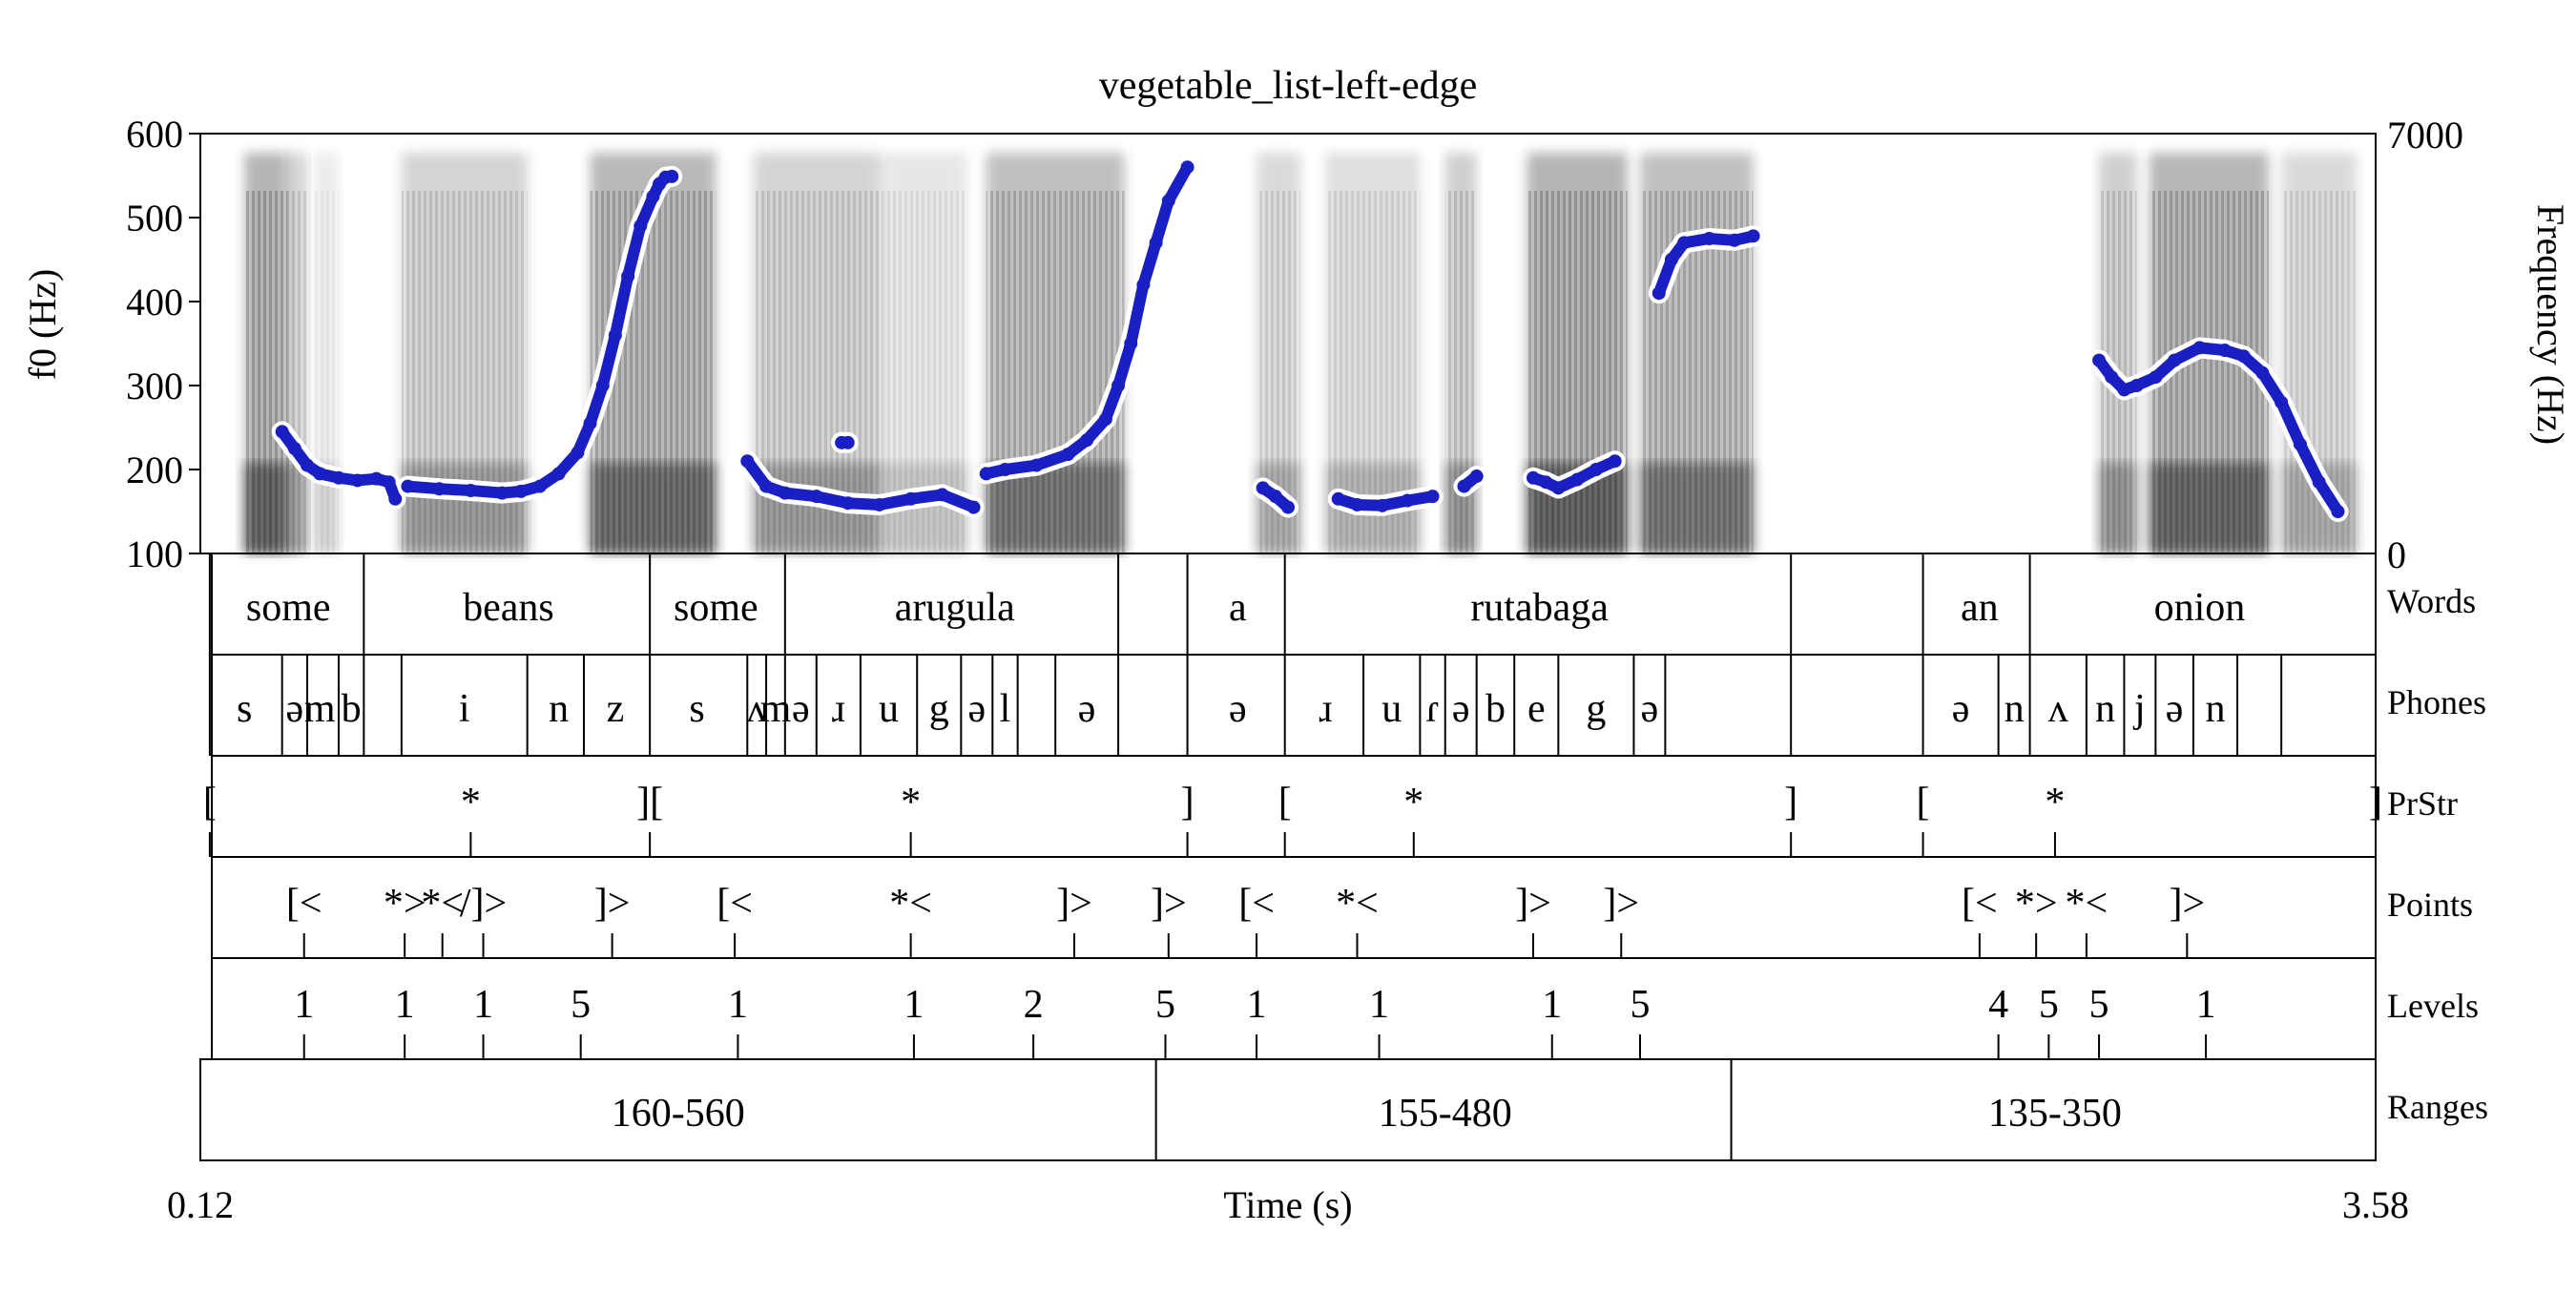 Image resolution: width=2576 pixels, height=1294 pixels. Describe the element at coordinates (2396, 554) in the screenshot. I see `frequency-axis-min-label: 0` at that location.